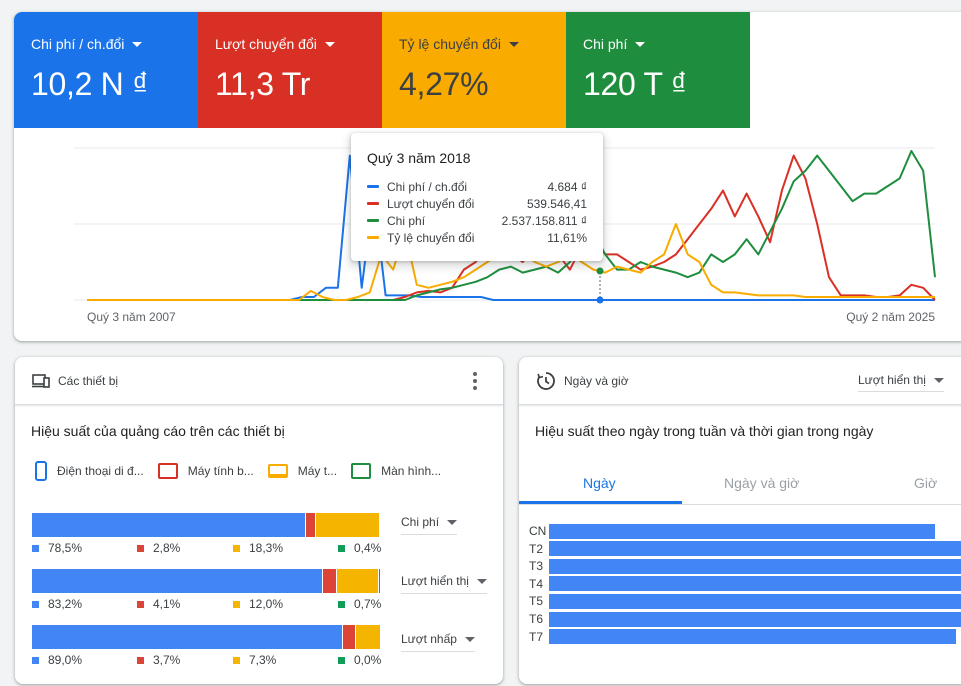 The width and height of the screenshot is (961, 686). I want to click on day-time-tabs: Ngày Ngày và giờ Giờ, so click(740, 483).